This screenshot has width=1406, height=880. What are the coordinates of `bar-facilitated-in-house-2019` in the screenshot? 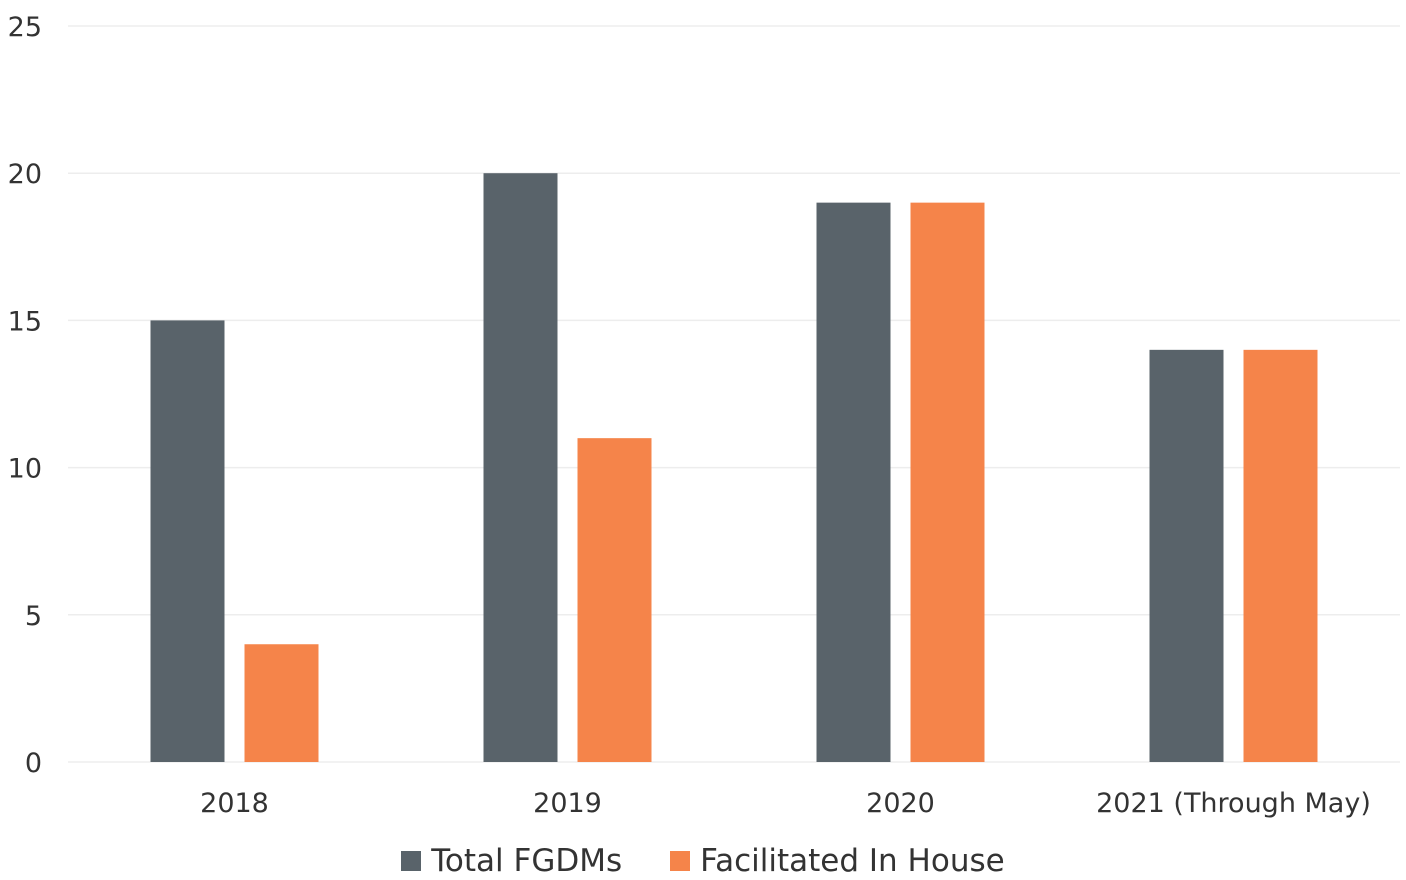 It's located at (614, 600).